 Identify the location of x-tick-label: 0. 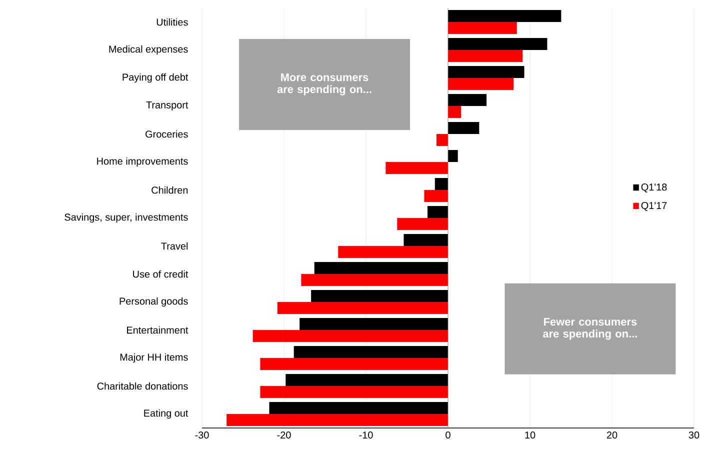
(448, 435).